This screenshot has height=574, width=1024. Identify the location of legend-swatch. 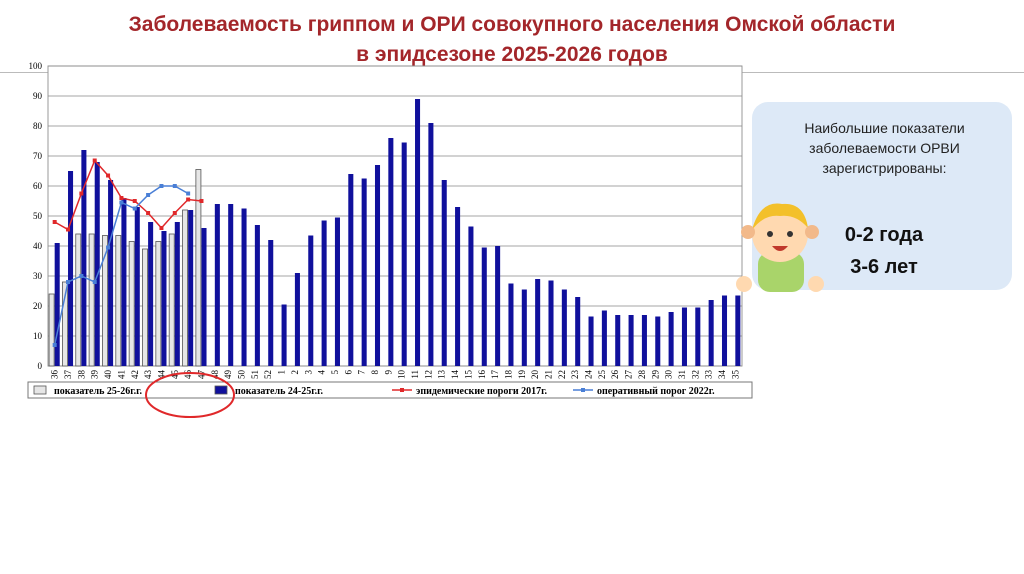
(583, 390).